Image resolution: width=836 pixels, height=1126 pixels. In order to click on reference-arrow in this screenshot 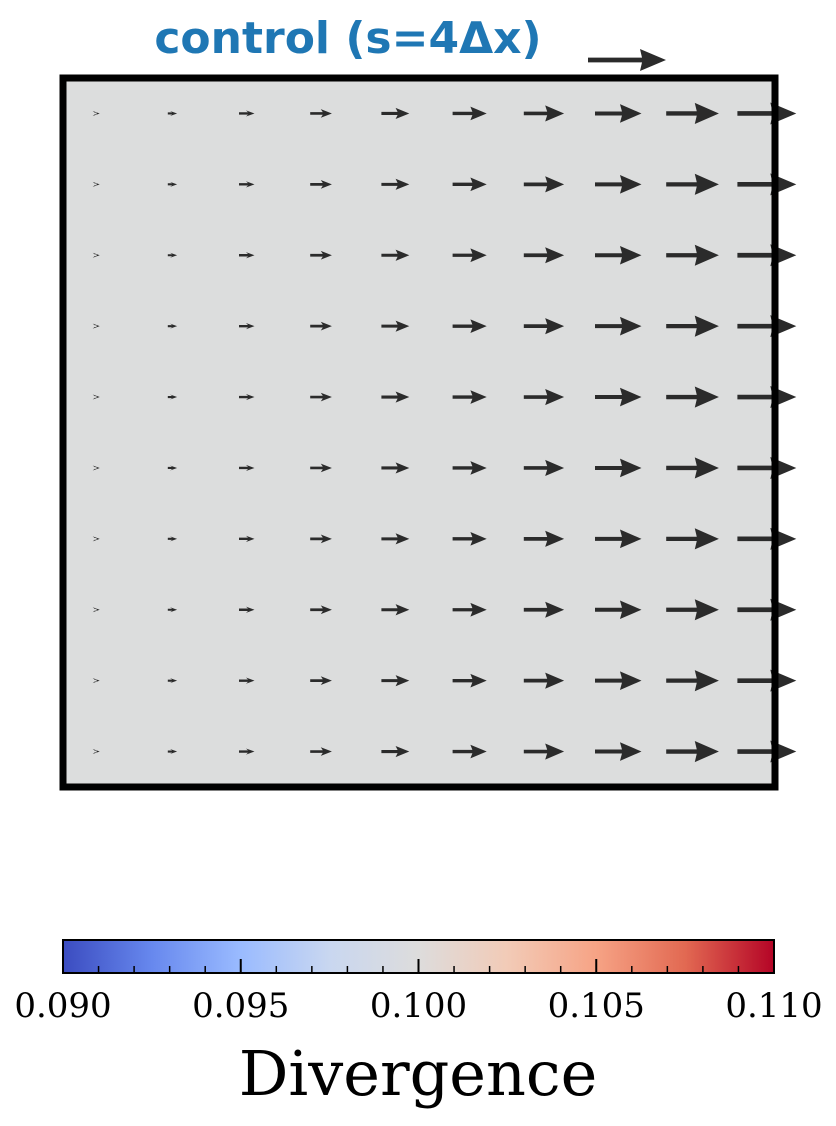, I will do `click(627, 60)`.